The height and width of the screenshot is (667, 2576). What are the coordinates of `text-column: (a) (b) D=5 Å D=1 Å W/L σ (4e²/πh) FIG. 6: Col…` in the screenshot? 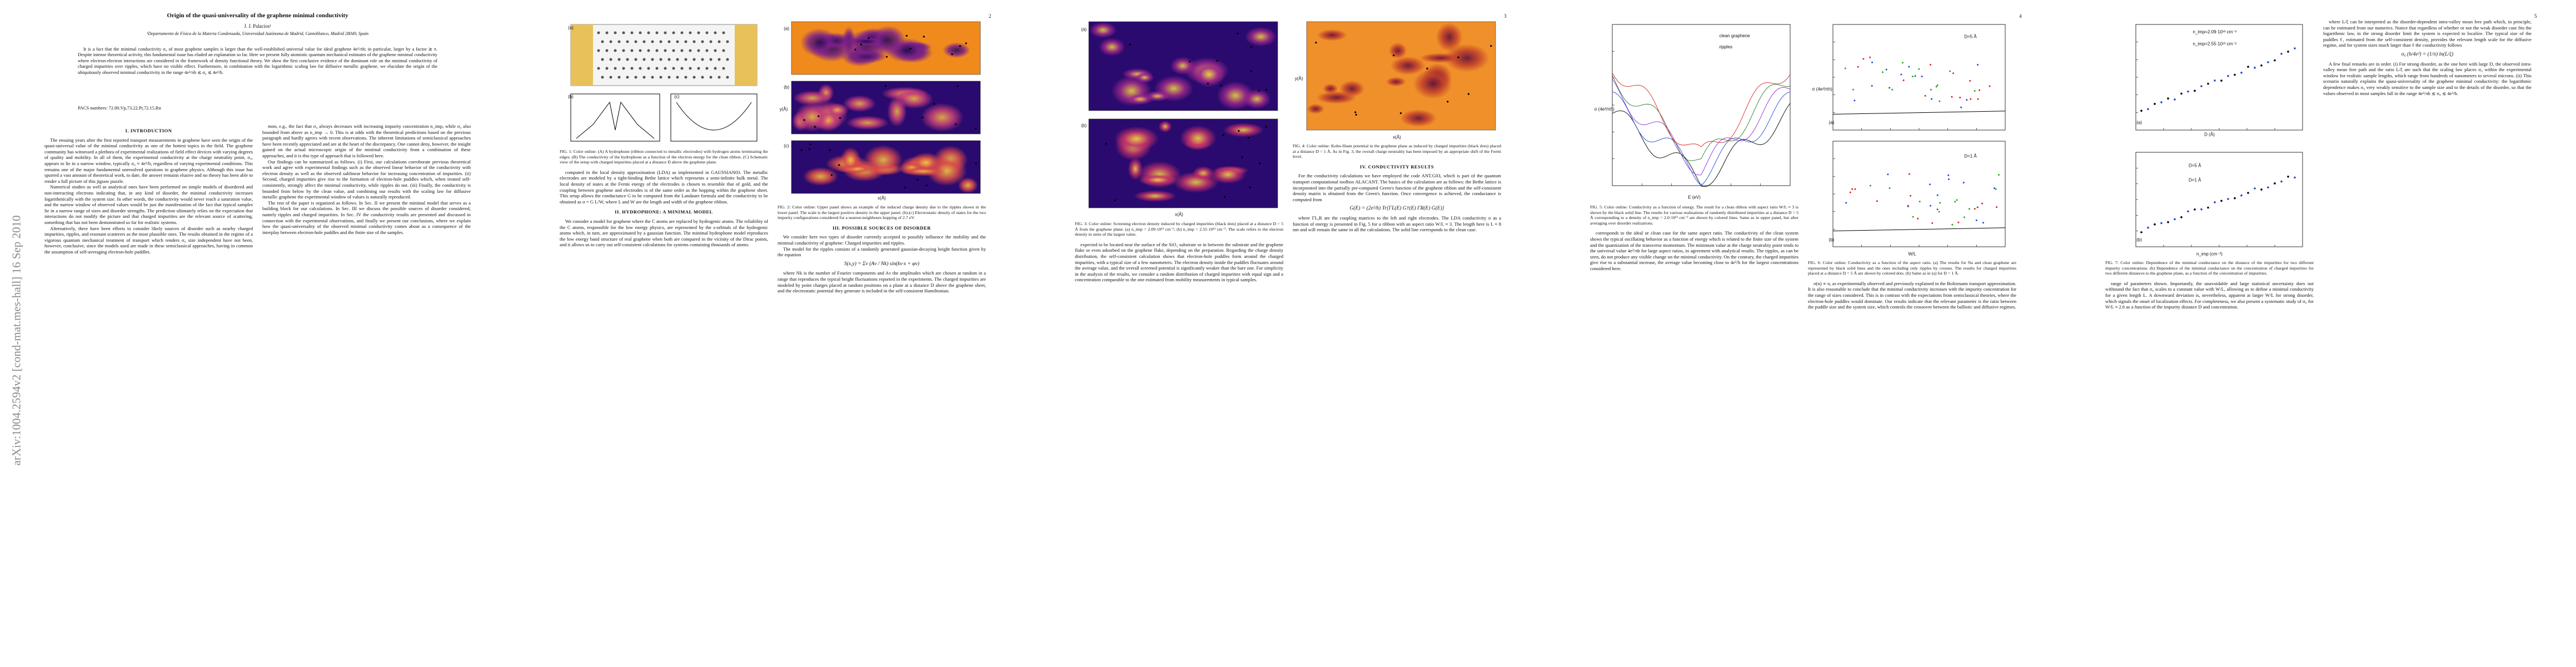 It's located at (1912, 332).